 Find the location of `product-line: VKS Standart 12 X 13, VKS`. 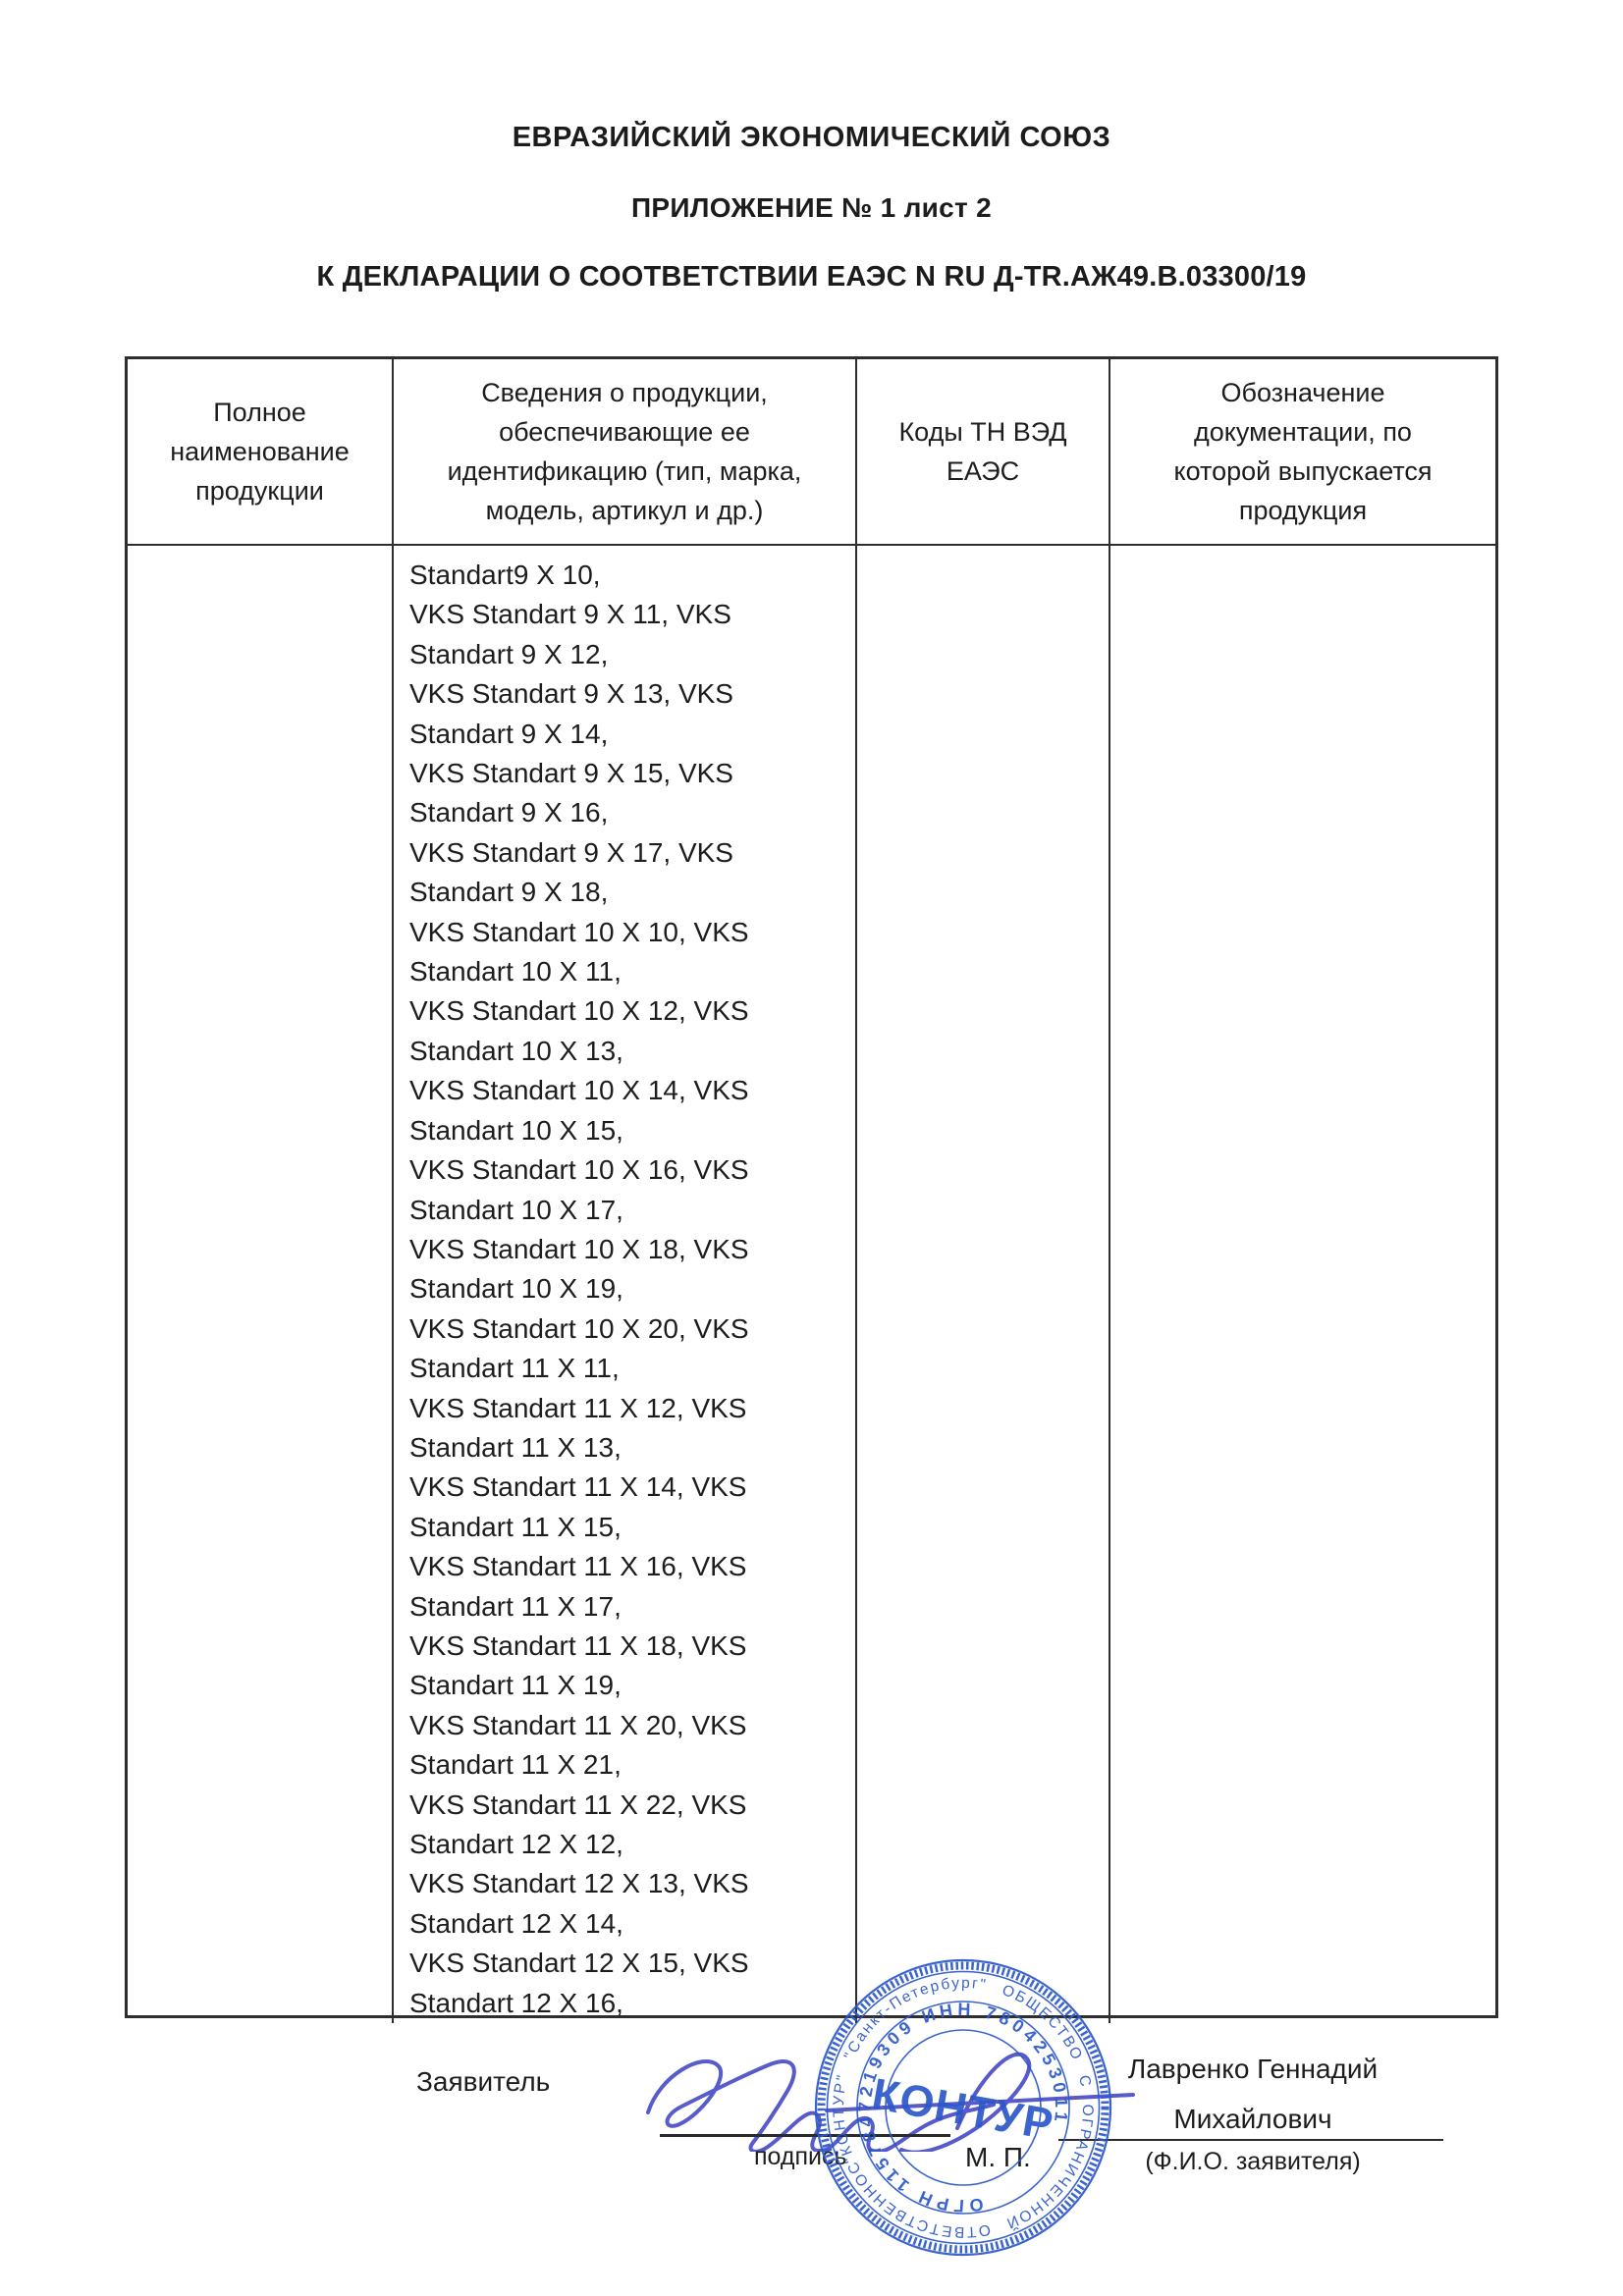

product-line: VKS Standart 12 X 13, VKS is located at coordinates (579, 1883).